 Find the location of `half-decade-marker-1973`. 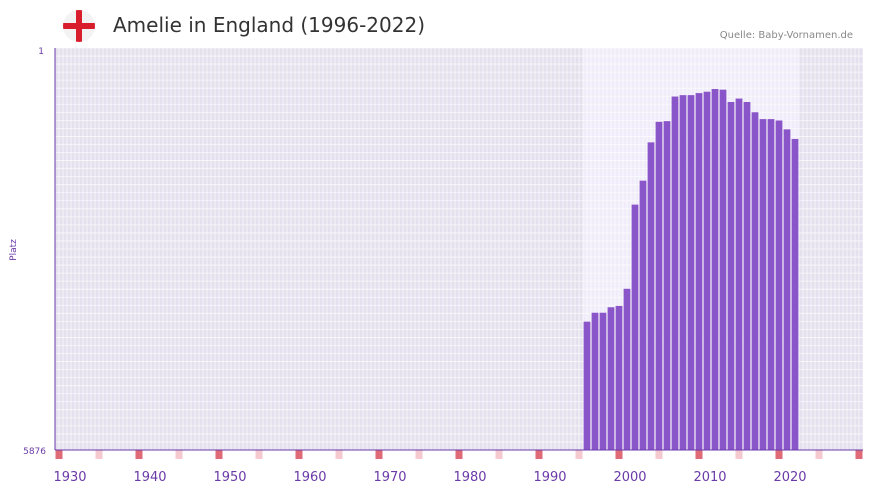

half-decade-marker-1973 is located at coordinates (419, 454).